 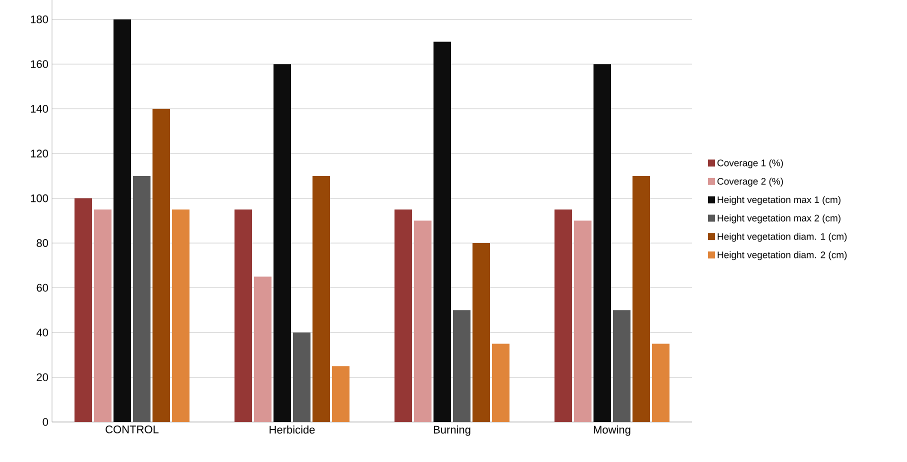 What do you see at coordinates (452, 431) in the screenshot?
I see `x-tick-label: Burning` at bounding box center [452, 431].